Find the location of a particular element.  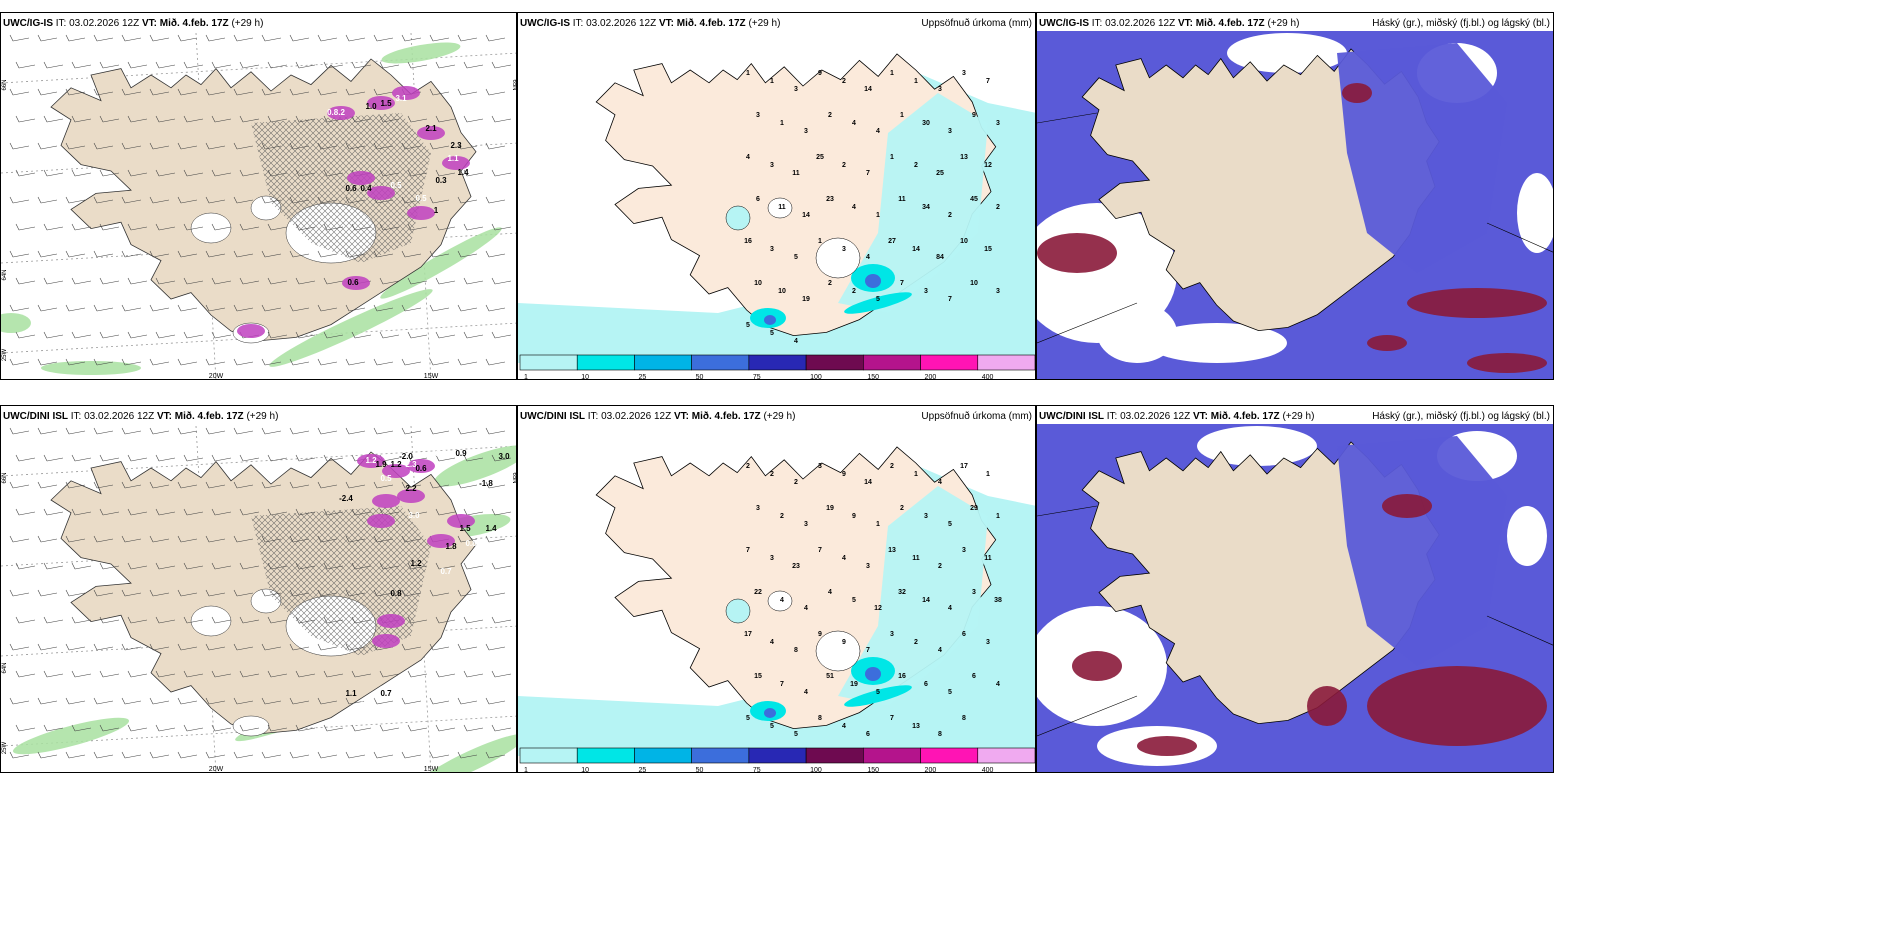

wind-value-label: 0.5 is located at coordinates (396, 185).